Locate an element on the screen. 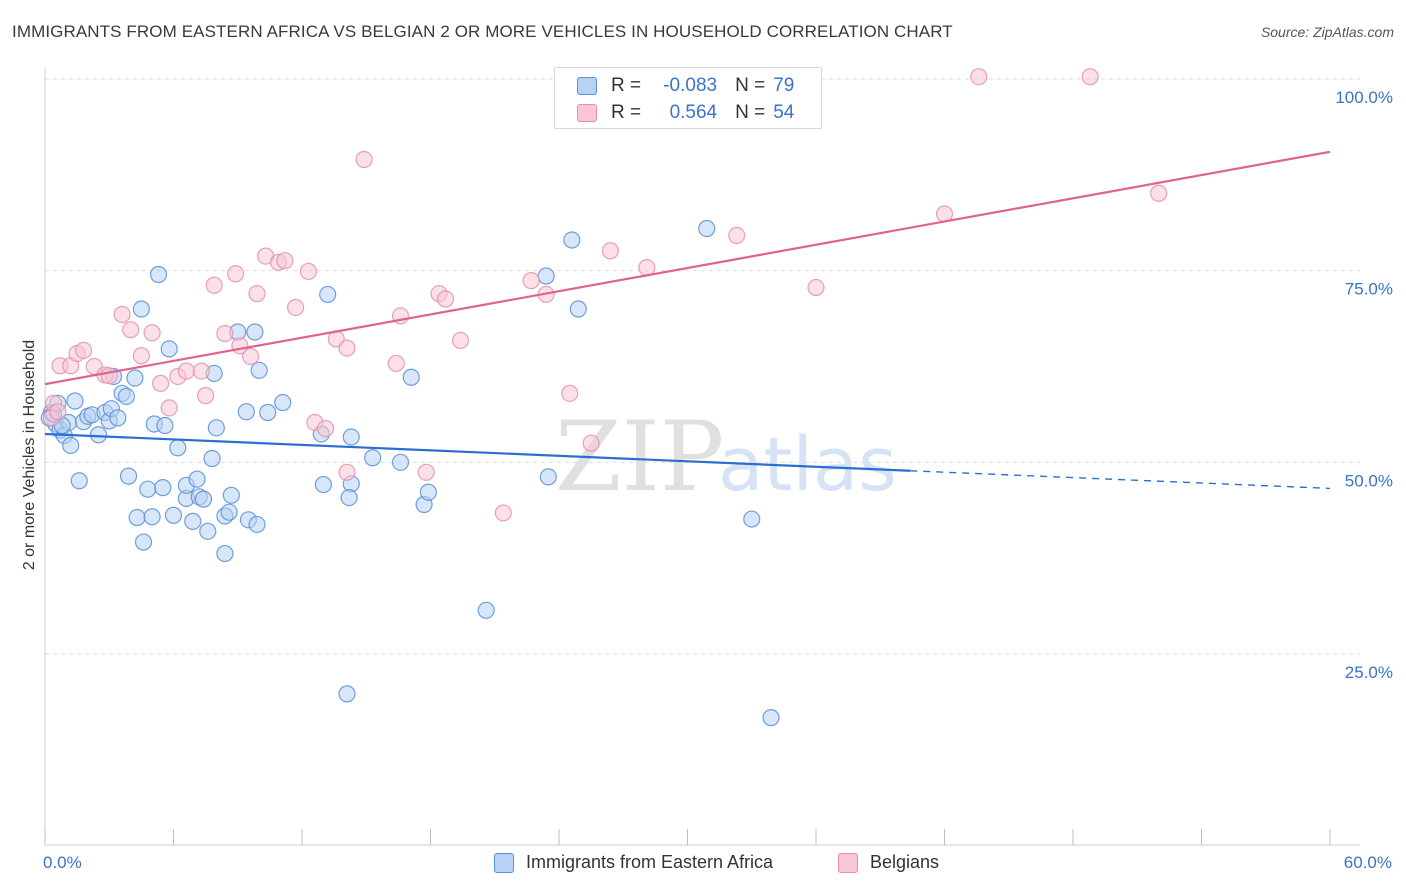 Image resolution: width=1406 pixels, height=892 pixels. legend-n-value: 79 is located at coordinates (784, 85).